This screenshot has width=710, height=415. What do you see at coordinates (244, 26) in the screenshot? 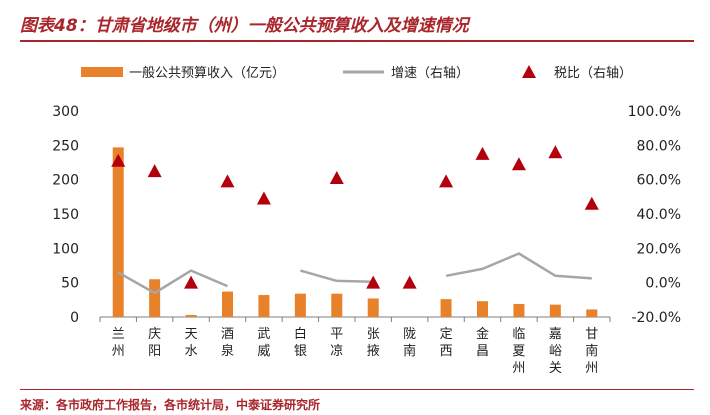
I see `figure-title: 图表48：甘肃省地级市（州）一般公共预算收入及增速情况` at bounding box center [244, 26].